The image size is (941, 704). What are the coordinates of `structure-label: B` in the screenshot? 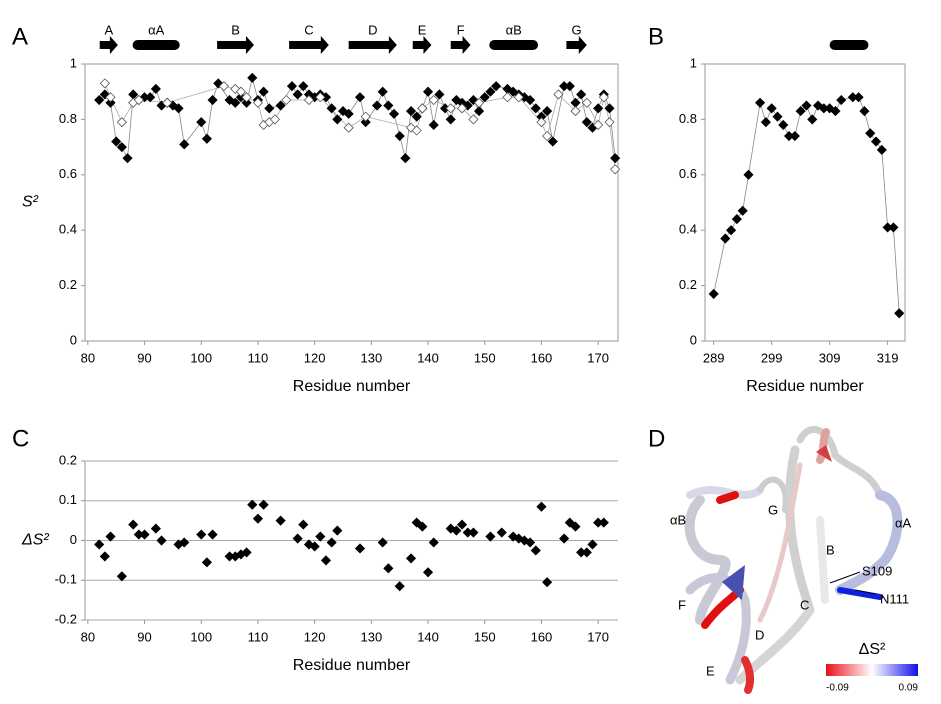 It's located at (830, 549).